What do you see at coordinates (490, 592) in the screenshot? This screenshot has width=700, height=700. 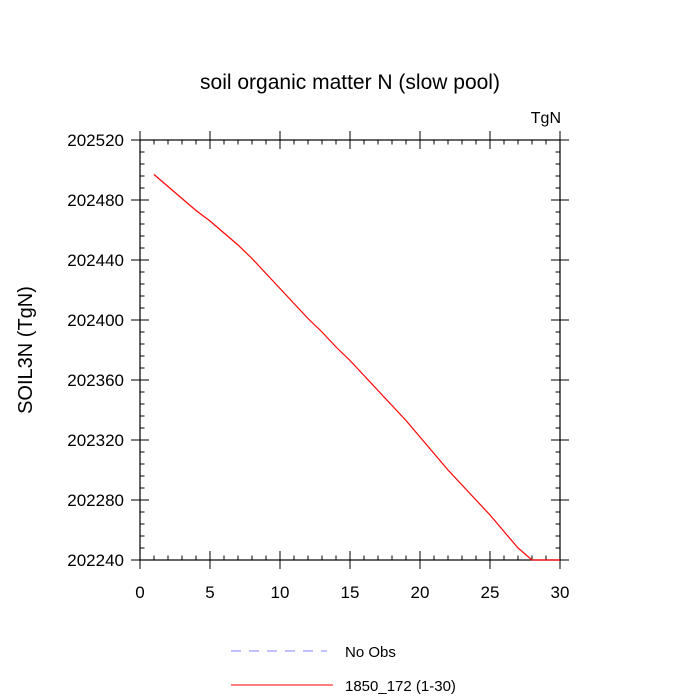 I see `x-tick-label: 25` at bounding box center [490, 592].